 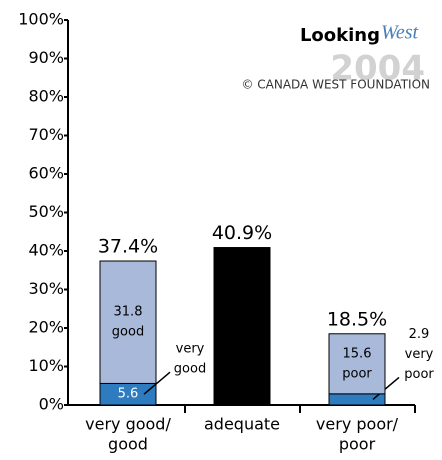 What do you see at coordinates (46, 365) in the screenshot?
I see `y-tick-label: 10%` at bounding box center [46, 365].